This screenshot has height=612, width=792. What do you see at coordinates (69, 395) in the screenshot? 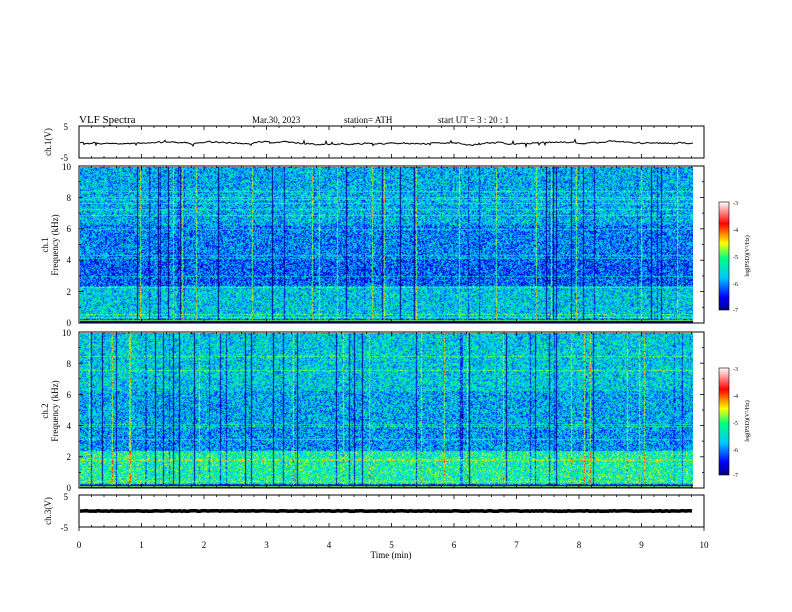
I see `ch2-ytick-6: 6` at bounding box center [69, 395].